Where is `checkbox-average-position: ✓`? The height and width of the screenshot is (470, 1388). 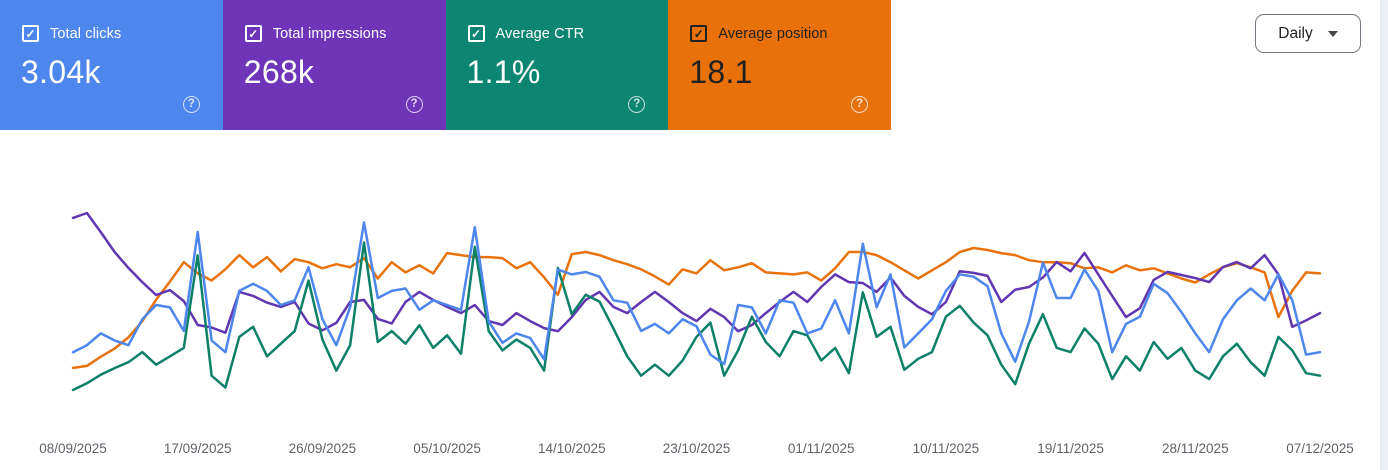 checkbox-average-position: ✓ is located at coordinates (699, 33).